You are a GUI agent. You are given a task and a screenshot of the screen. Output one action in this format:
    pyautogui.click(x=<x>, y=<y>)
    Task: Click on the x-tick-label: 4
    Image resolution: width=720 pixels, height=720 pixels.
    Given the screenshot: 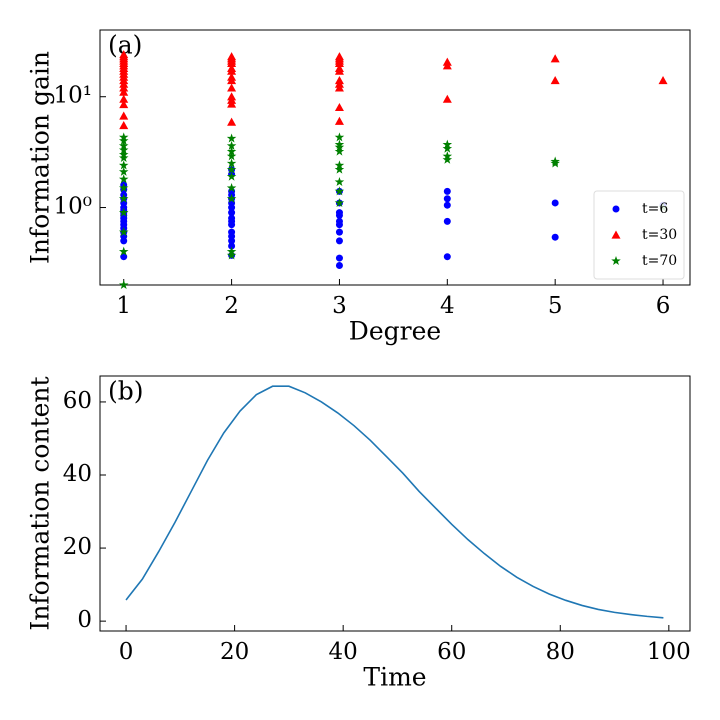 What is the action you would take?
    pyautogui.click(x=447, y=306)
    